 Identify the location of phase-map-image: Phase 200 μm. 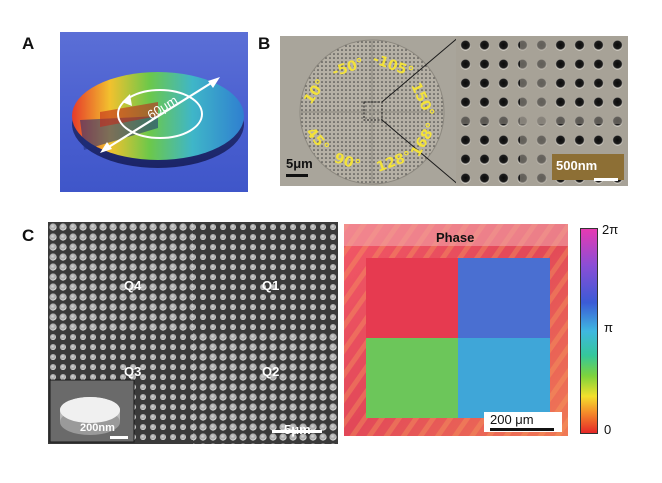
(456, 330).